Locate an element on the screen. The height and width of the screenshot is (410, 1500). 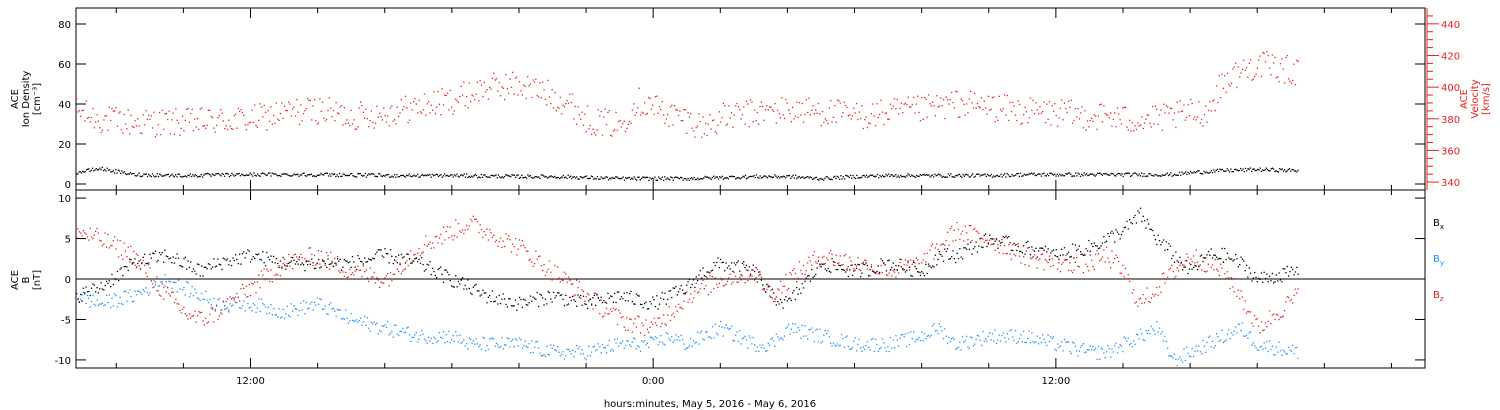
x-axis-label: hours:minutes, May 5, 2016 - May 6, 2016 is located at coordinates (710, 404).